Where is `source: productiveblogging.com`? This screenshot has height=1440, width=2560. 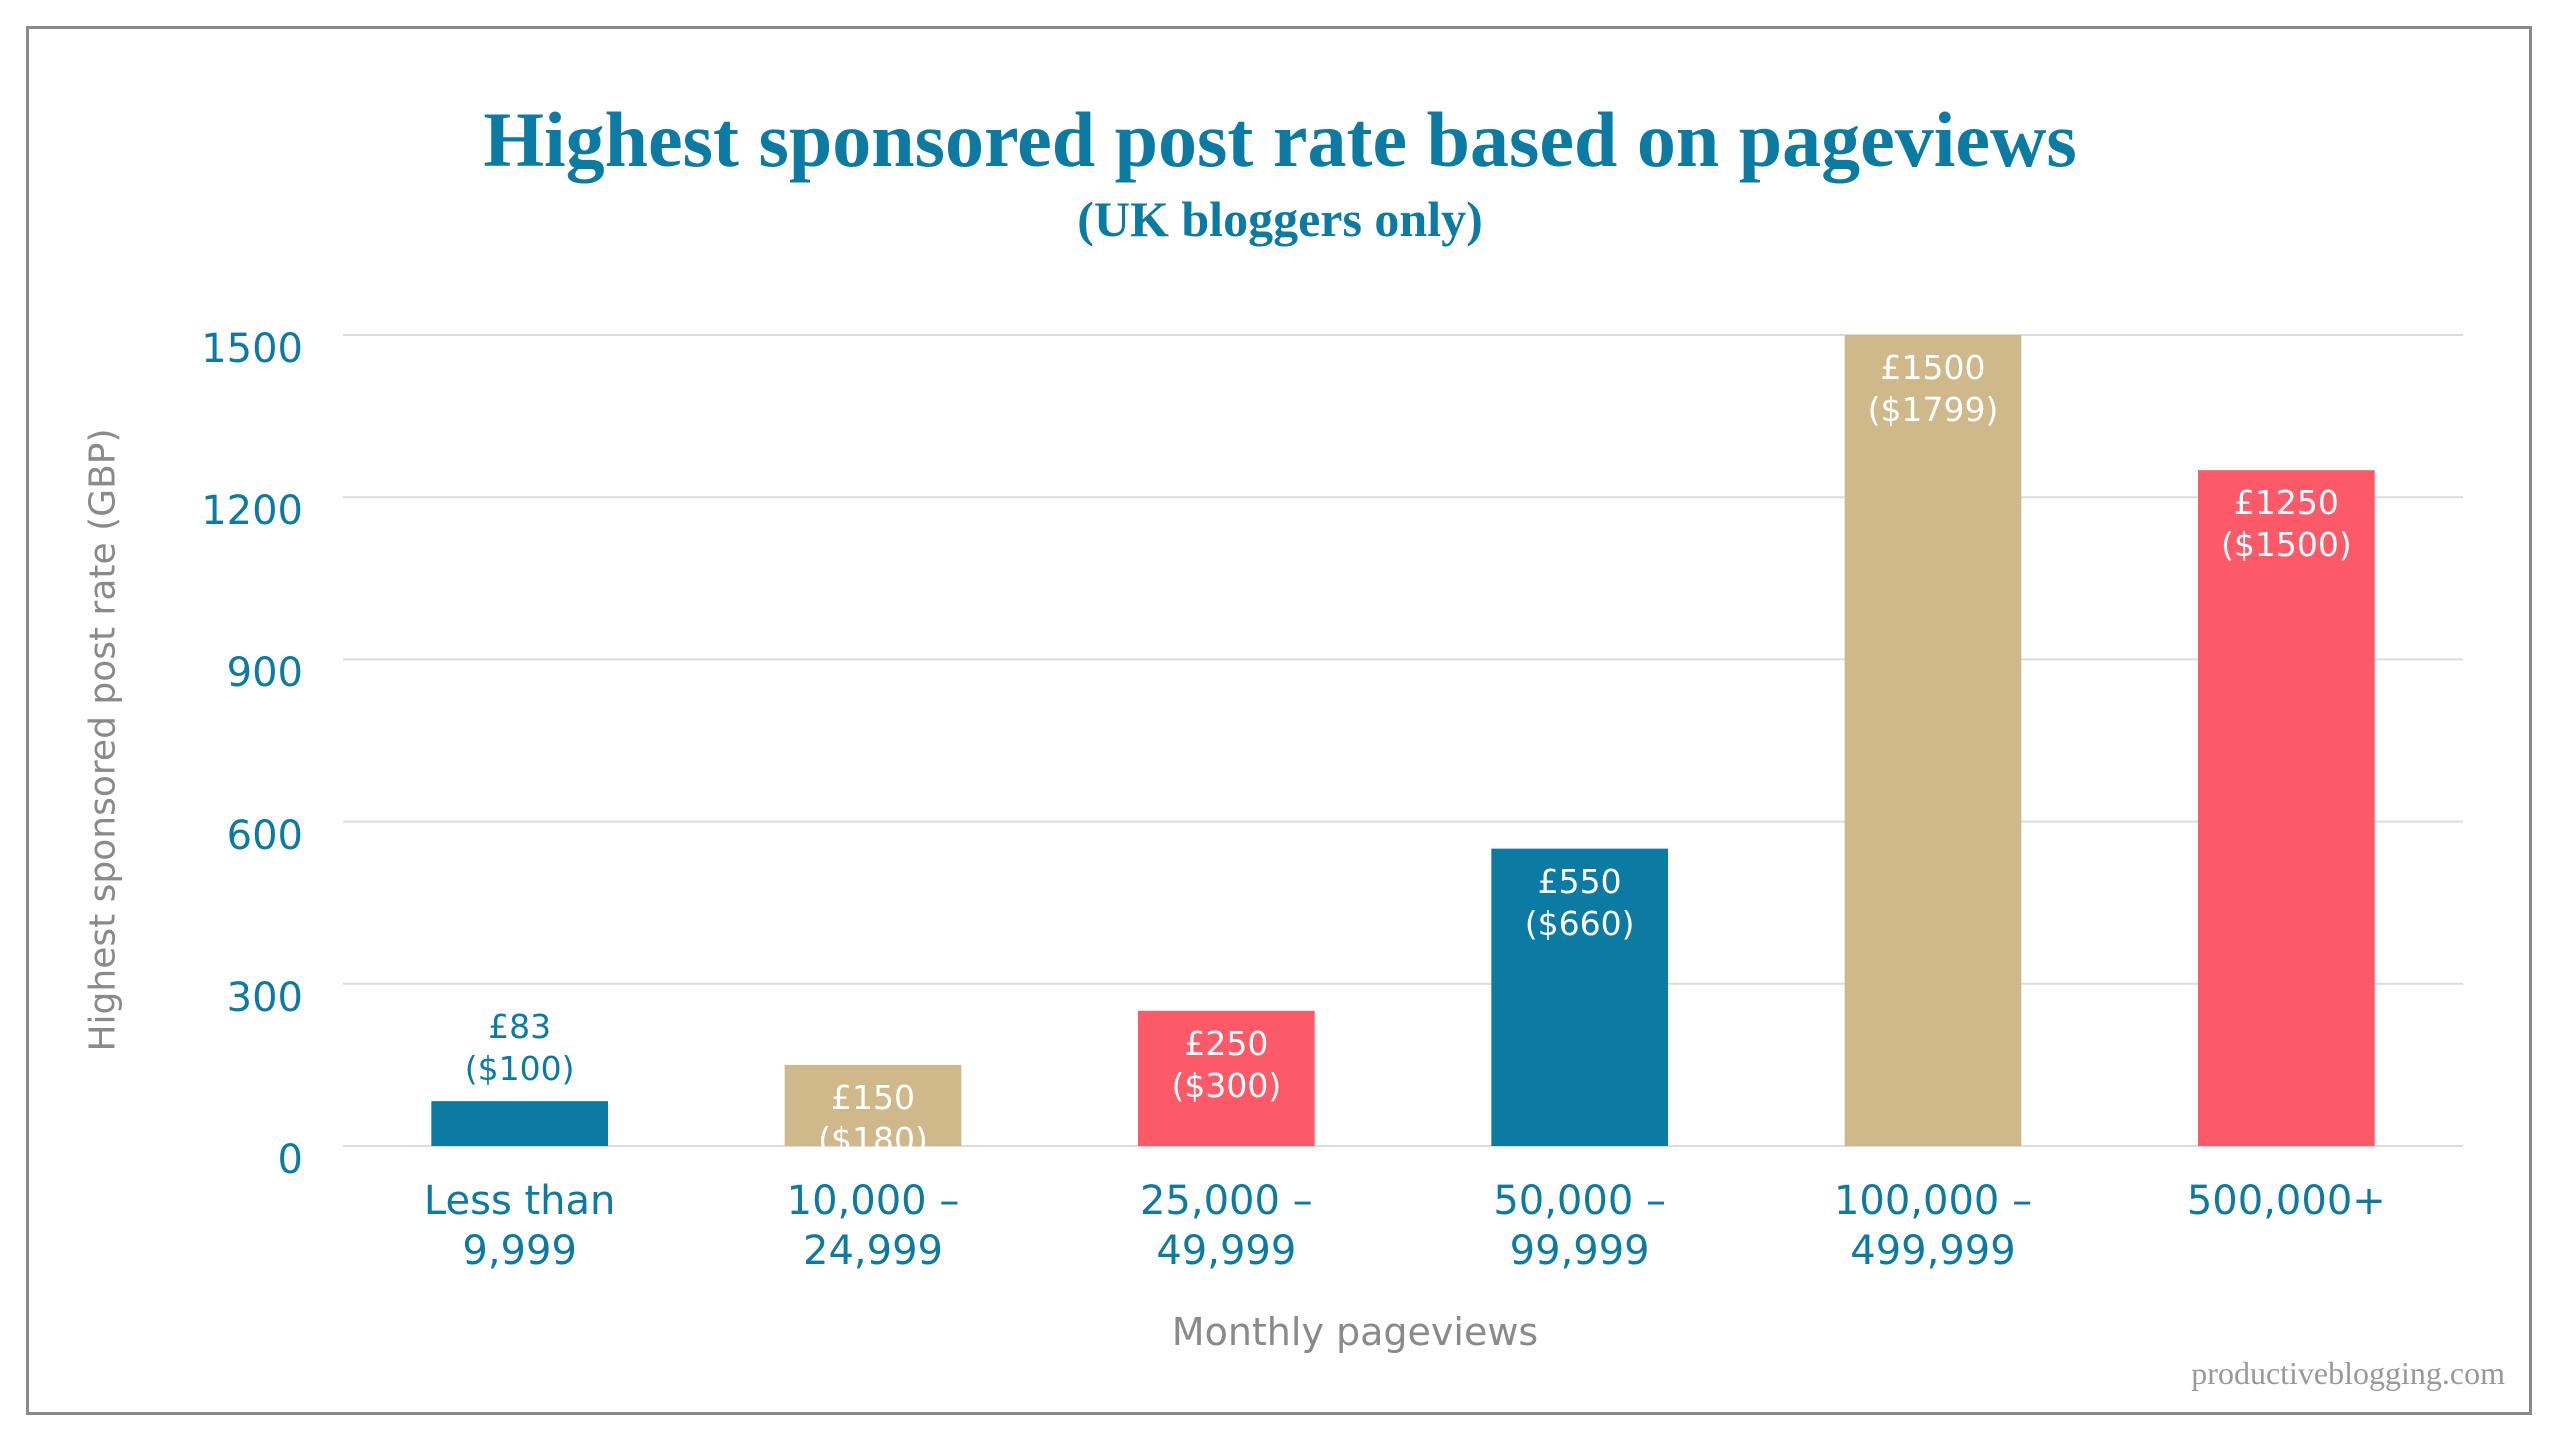
source: productiveblogging.com is located at coordinates (2348, 1373).